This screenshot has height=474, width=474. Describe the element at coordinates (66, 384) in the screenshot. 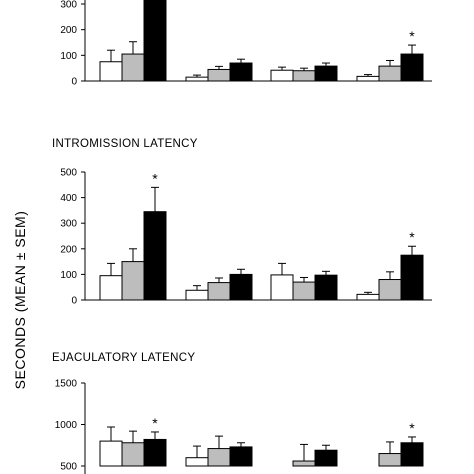

I see `y-tick-label: 1500` at that location.